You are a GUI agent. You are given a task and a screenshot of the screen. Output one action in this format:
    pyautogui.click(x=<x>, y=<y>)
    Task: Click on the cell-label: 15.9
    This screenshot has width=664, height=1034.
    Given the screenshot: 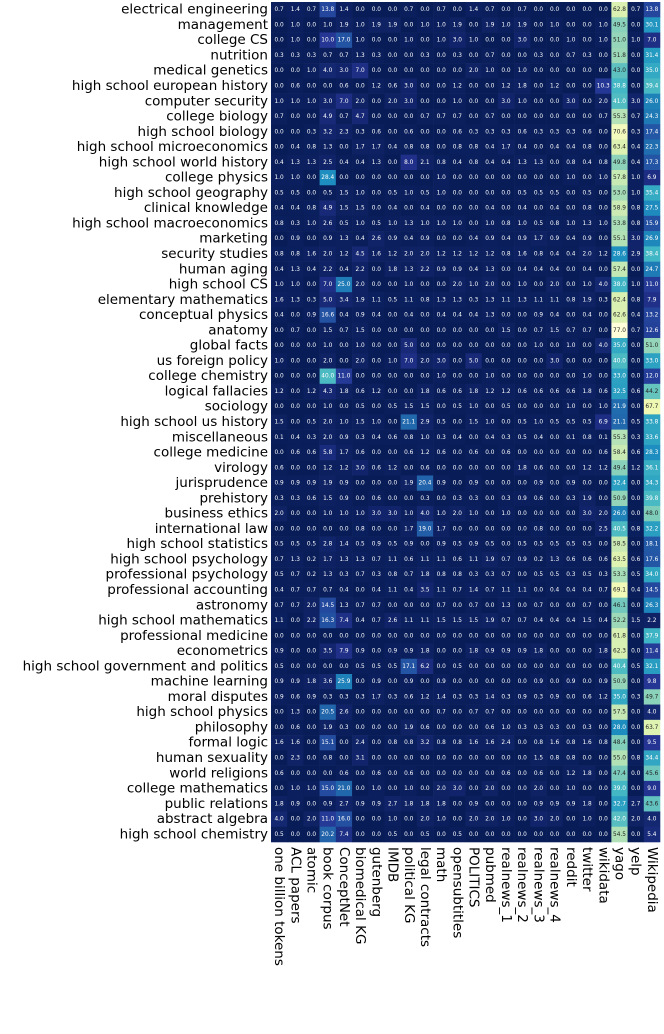 What is the action you would take?
    pyautogui.click(x=651, y=224)
    